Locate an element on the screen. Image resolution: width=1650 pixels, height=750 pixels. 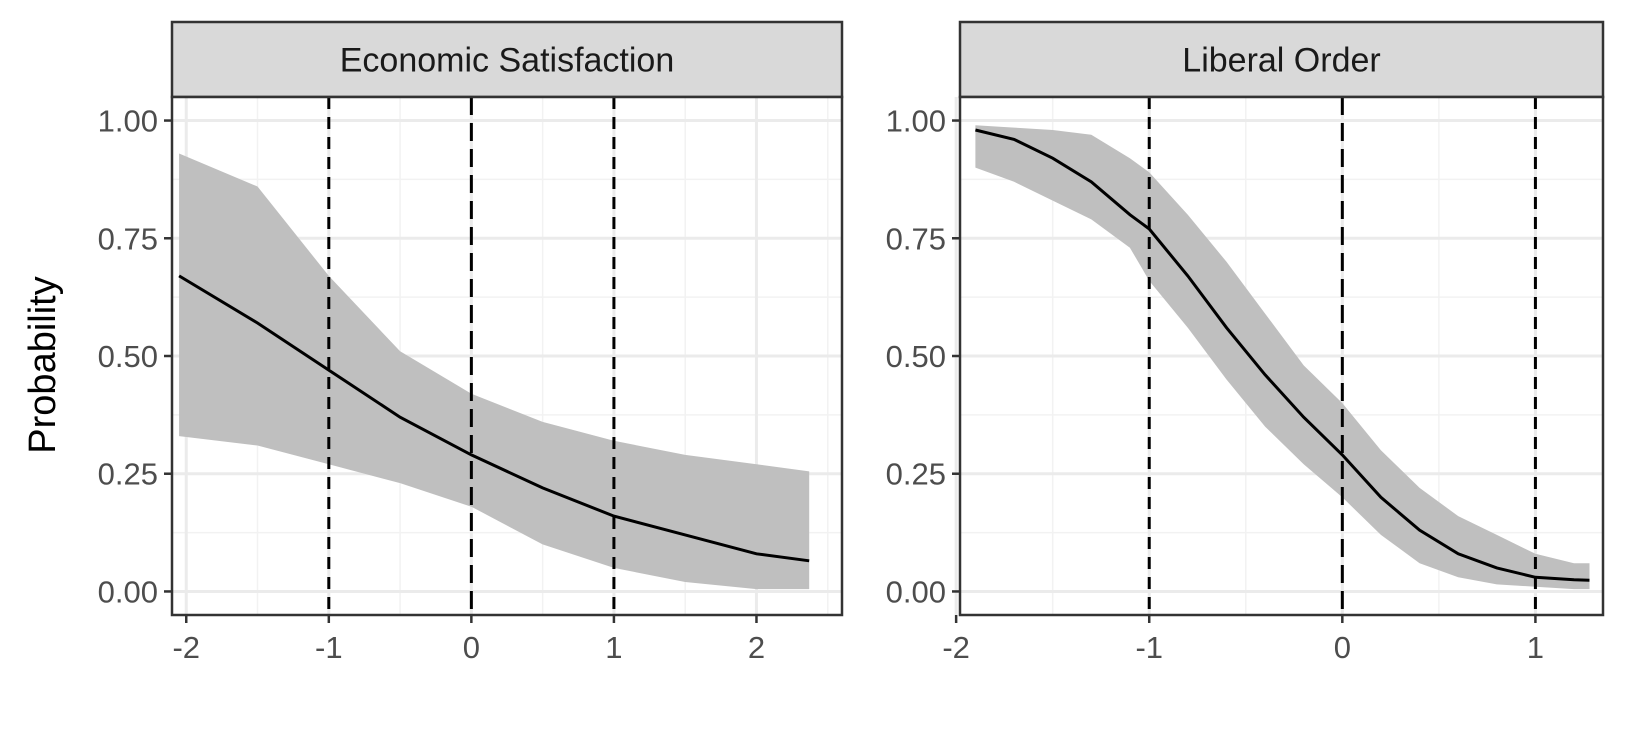
x-tick-label: 2 is located at coordinates (756, 647).